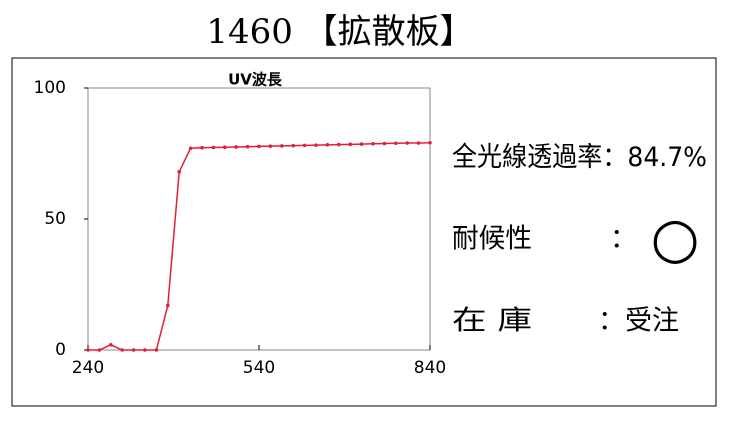  What do you see at coordinates (675, 238) in the screenshot?
I see `info-mark: ○` at bounding box center [675, 238].